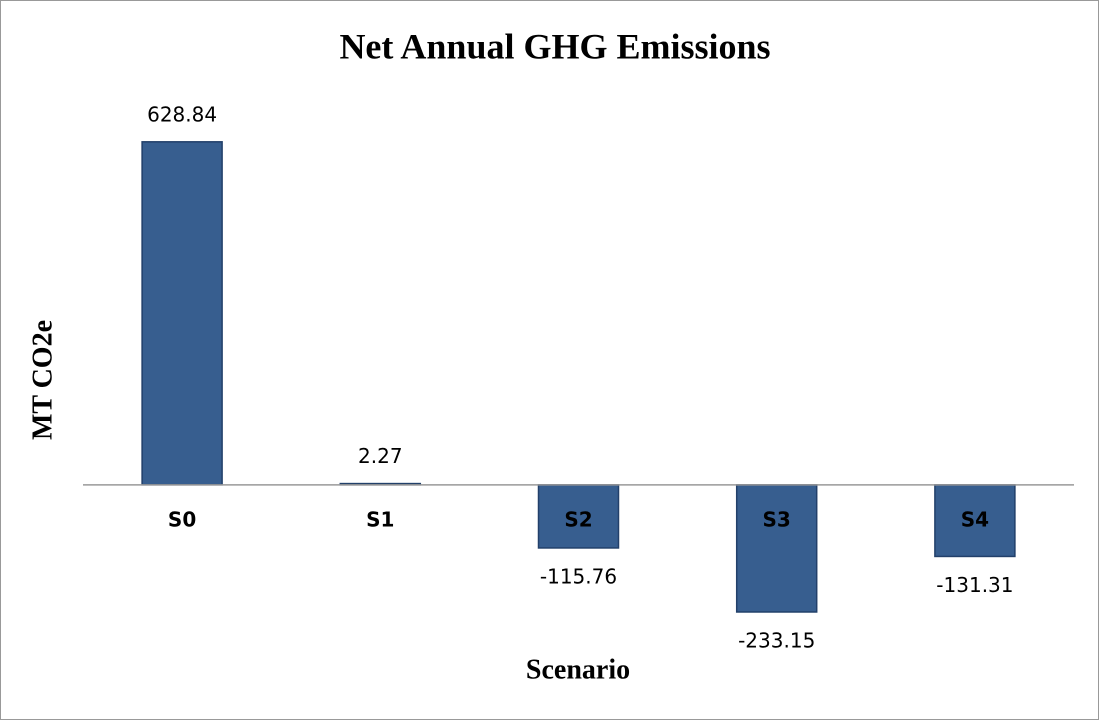 The width and height of the screenshot is (1099, 720). What do you see at coordinates (380, 519) in the screenshot?
I see `x-tick-label: S1` at bounding box center [380, 519].